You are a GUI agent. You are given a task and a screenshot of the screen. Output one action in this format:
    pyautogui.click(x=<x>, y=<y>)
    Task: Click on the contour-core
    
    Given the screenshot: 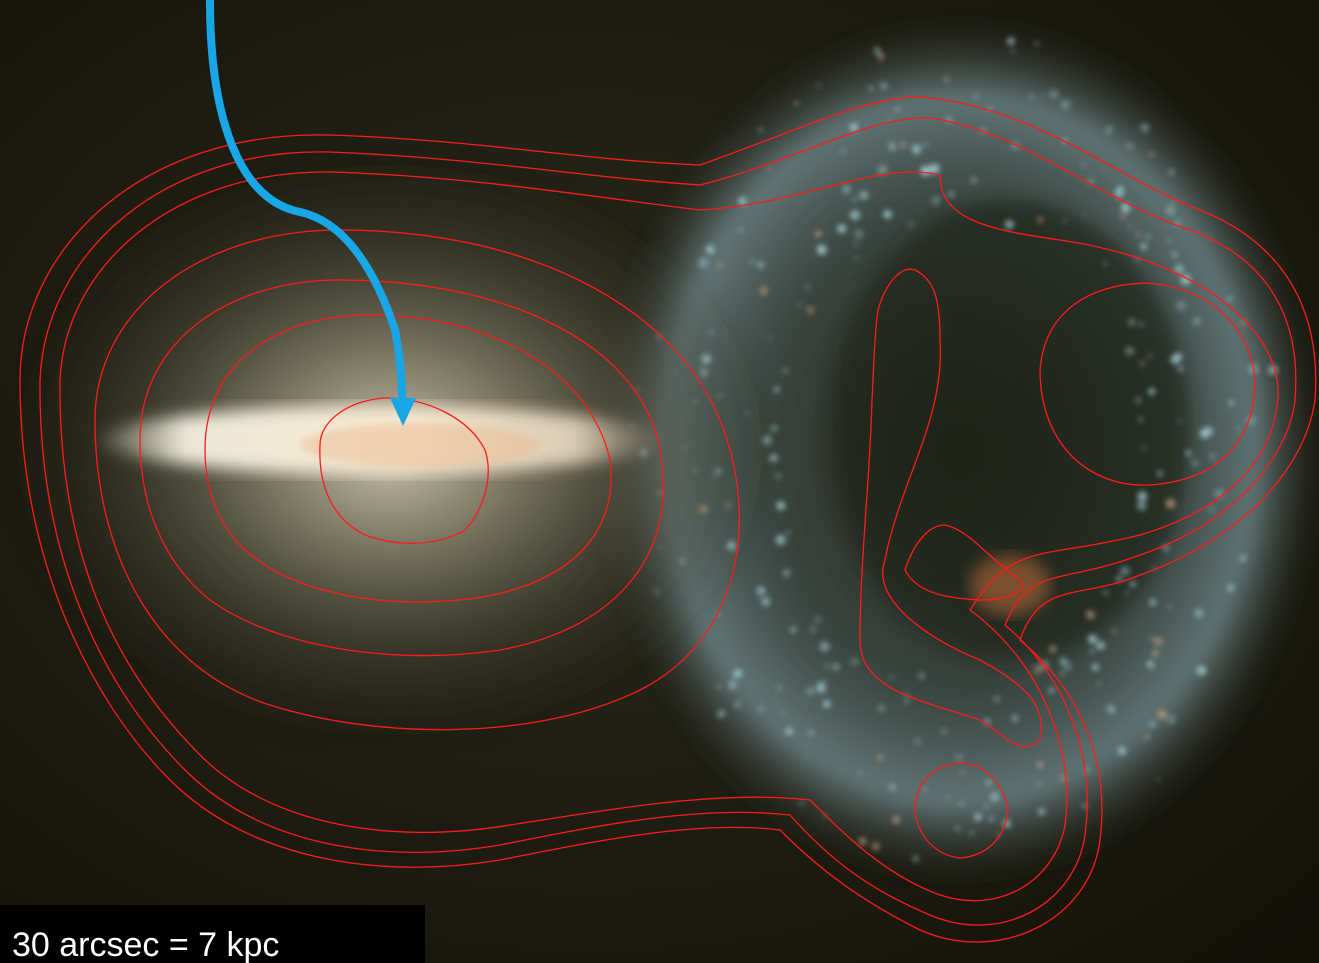 What is the action you would take?
    pyautogui.click(x=404, y=470)
    